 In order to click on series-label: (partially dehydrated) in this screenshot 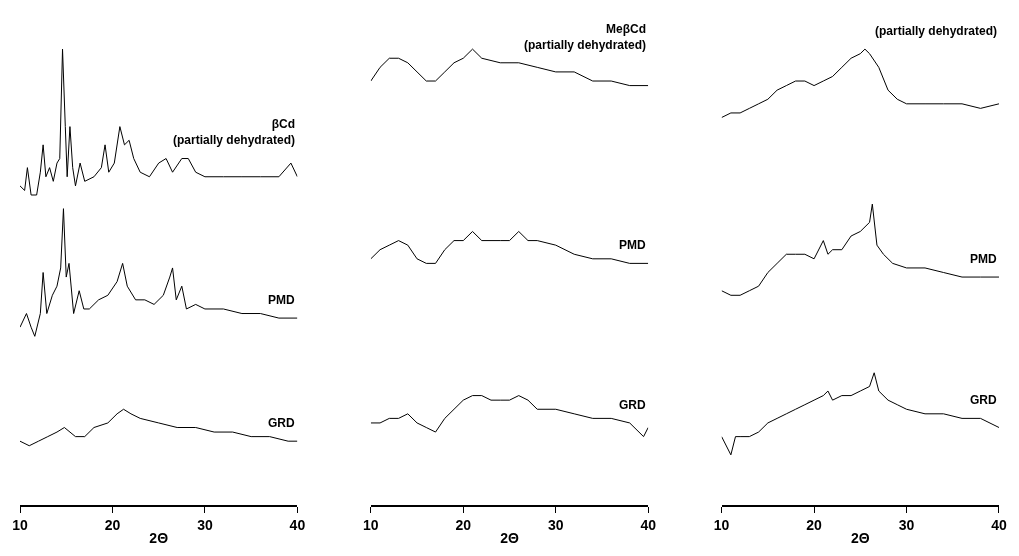, I will do `click(936, 31)`.